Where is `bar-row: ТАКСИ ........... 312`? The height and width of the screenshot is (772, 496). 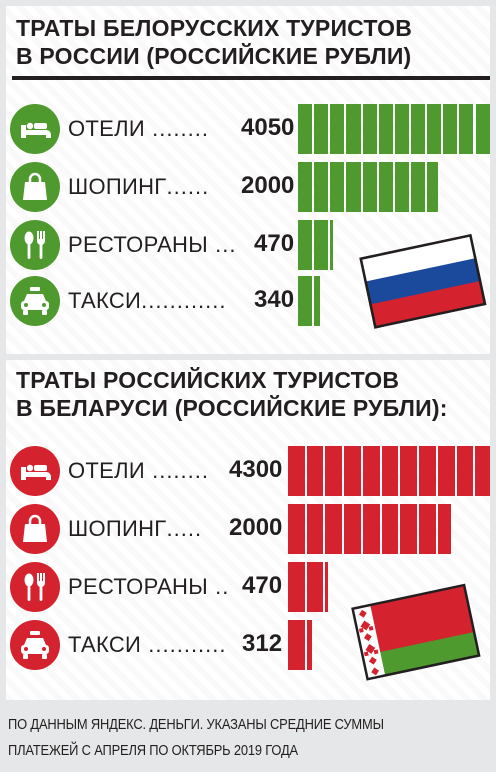 bar-row: ТАКСИ ........... 312 is located at coordinates (248, 646).